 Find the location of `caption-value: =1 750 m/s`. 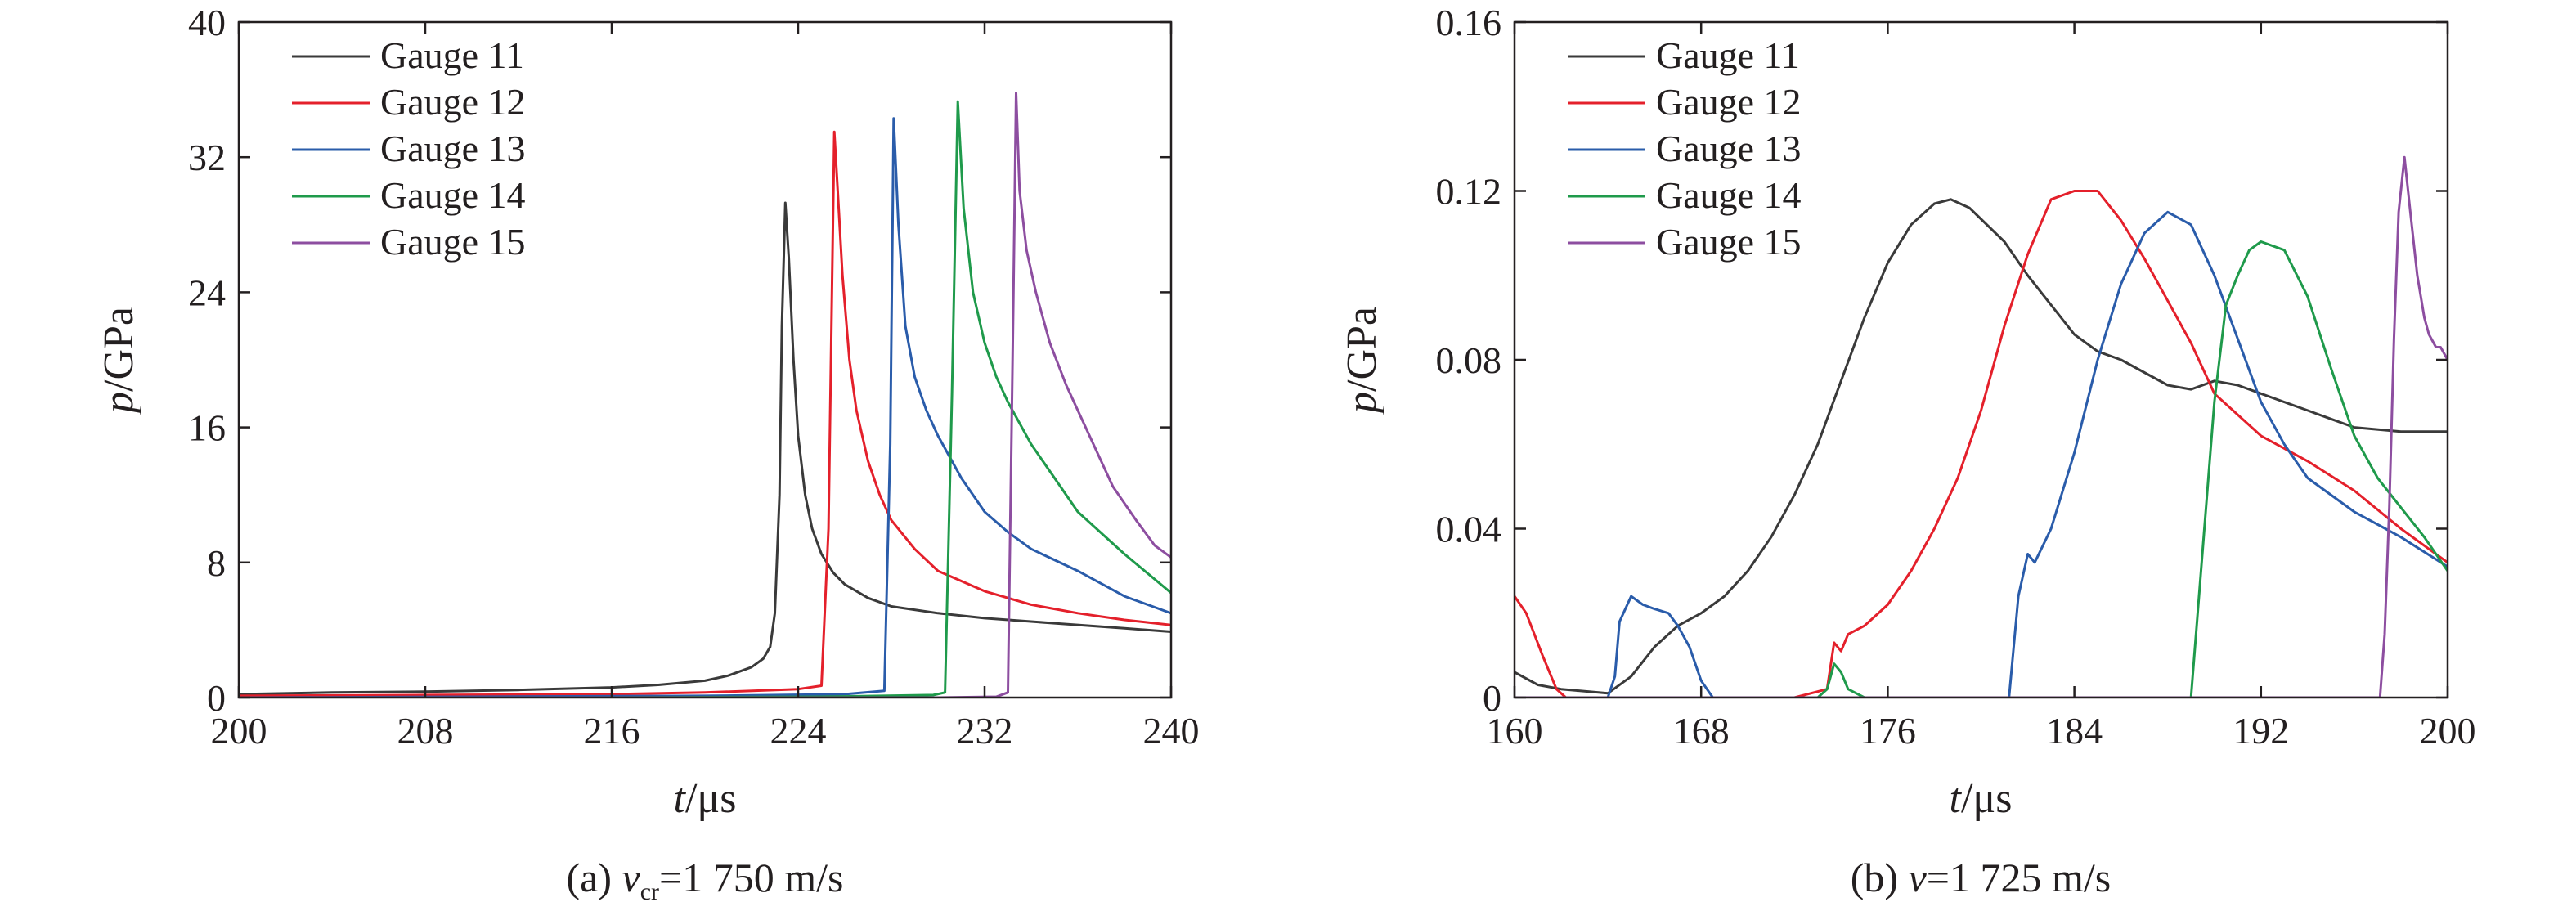

caption-value: =1 750 m/s is located at coordinates (751, 877).